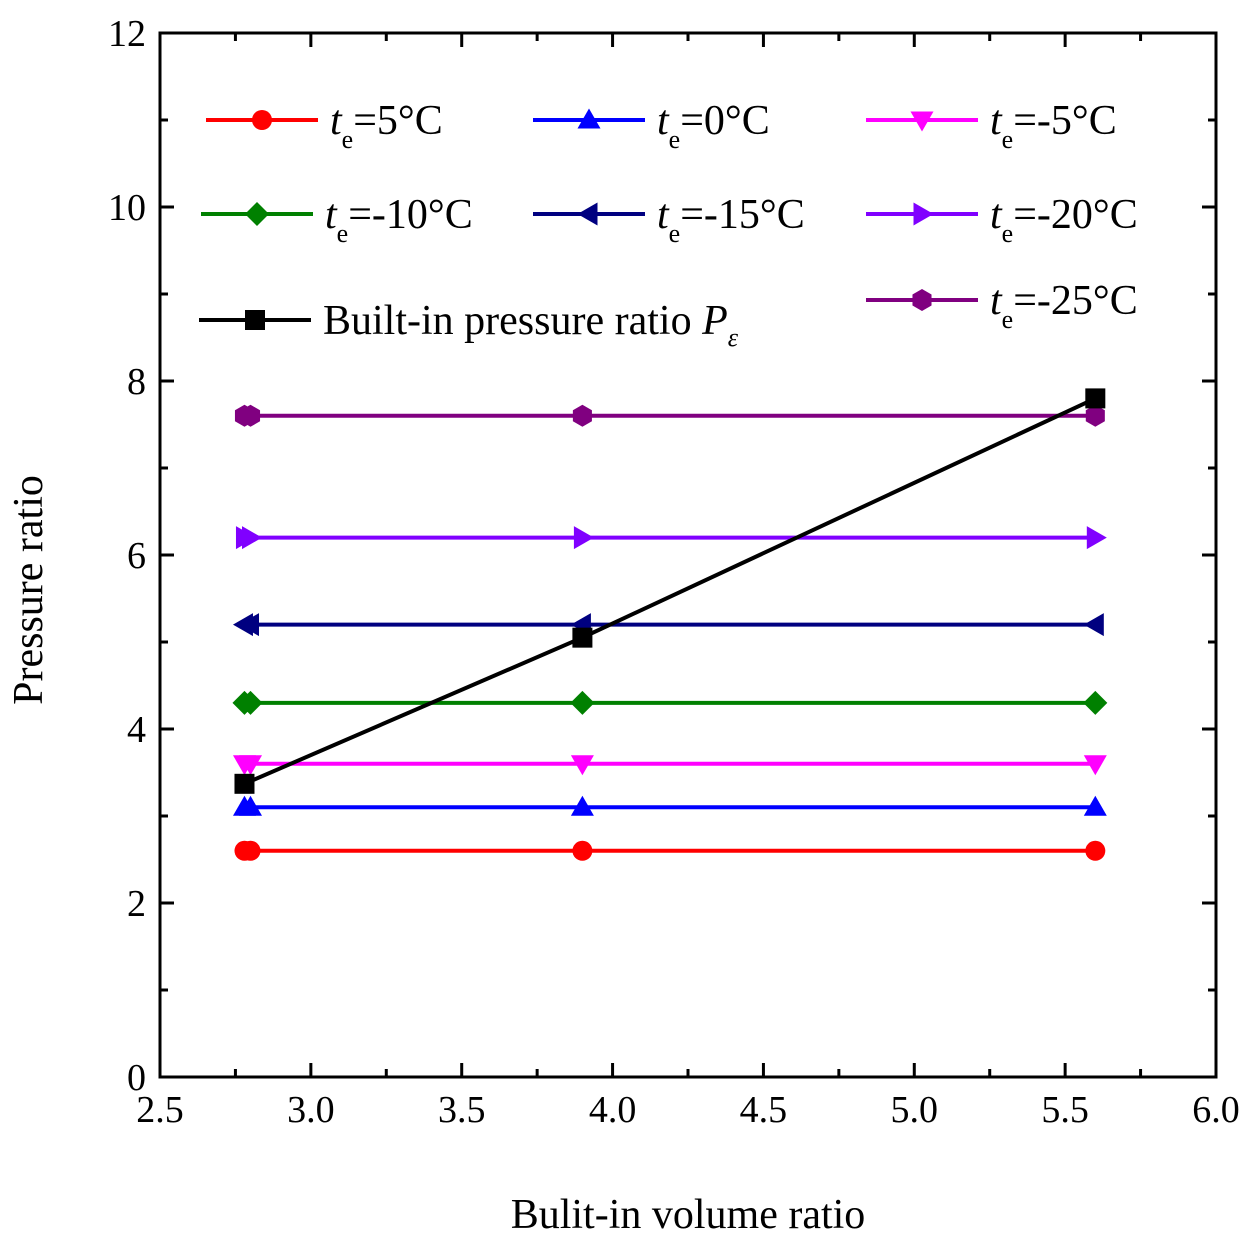 Image resolution: width=1257 pixels, height=1250 pixels. Describe the element at coordinates (1064, 306) in the screenshot. I see `legend-label: te=-25°C` at that location.